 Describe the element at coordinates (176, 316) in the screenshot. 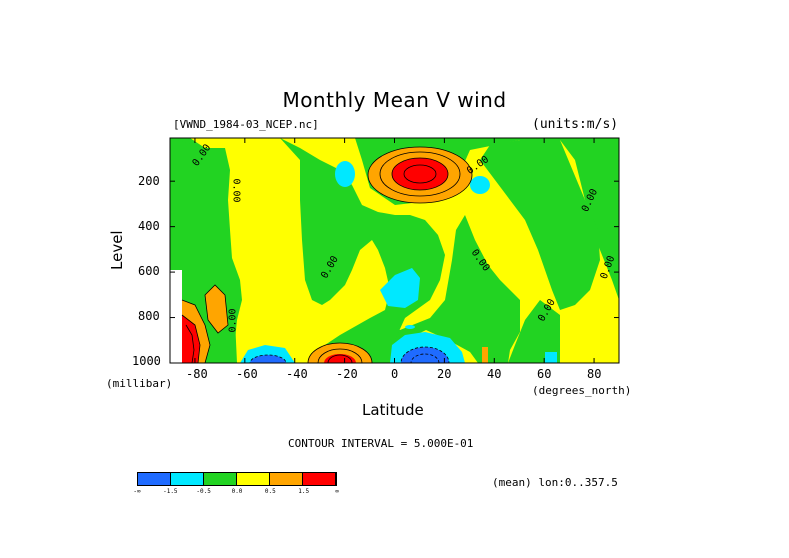

I see `field-missing` at that location.